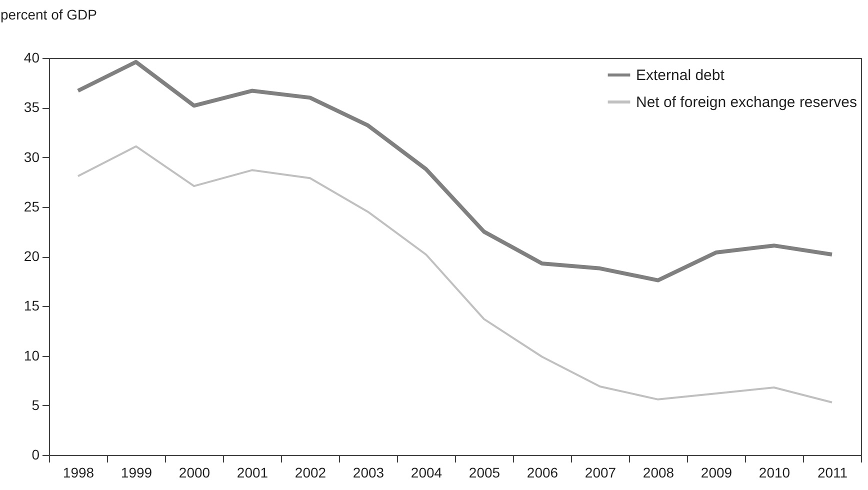 The height and width of the screenshot is (490, 868). I want to click on x-tick-label: 2011, so click(832, 472).